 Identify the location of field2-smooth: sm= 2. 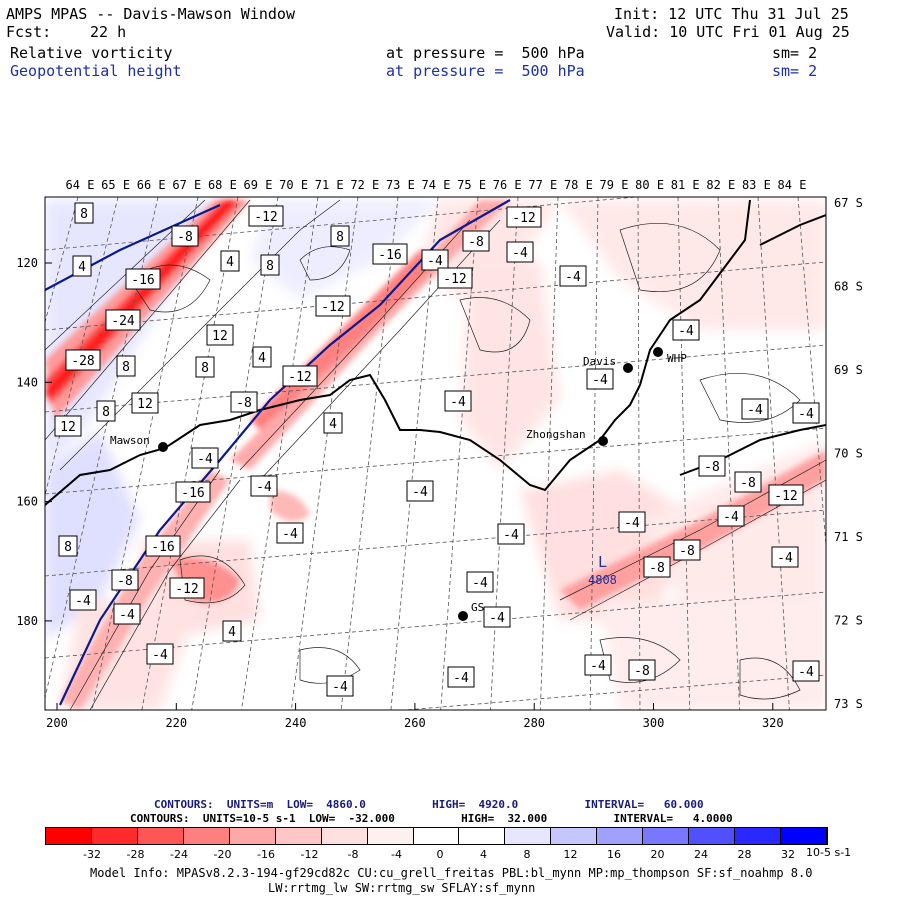
(795, 71).